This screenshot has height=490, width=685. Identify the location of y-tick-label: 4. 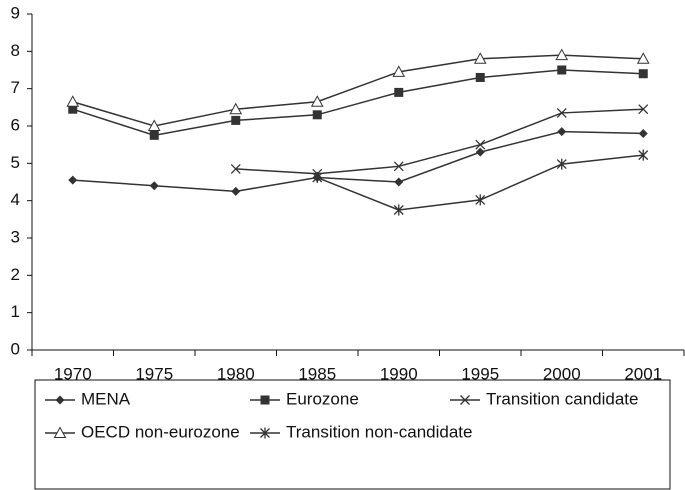
(15, 199).